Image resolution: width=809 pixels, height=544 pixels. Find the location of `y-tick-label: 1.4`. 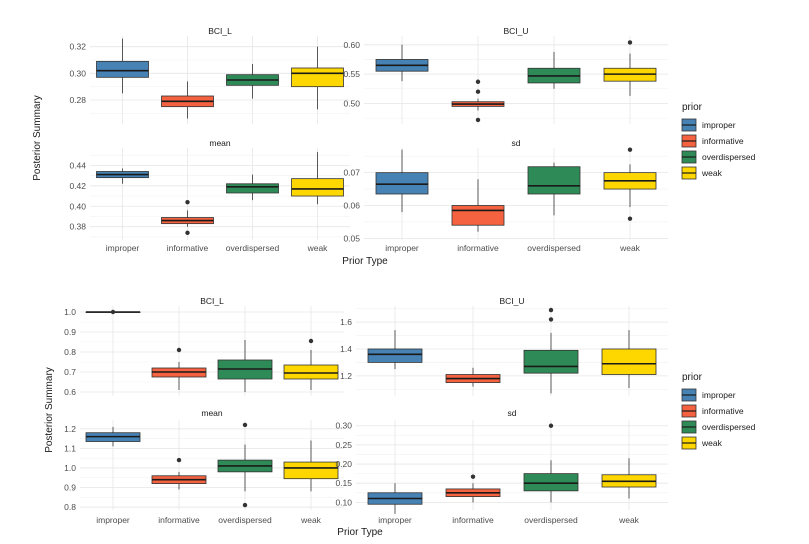

y-tick-label: 1.4 is located at coordinates (346, 349).